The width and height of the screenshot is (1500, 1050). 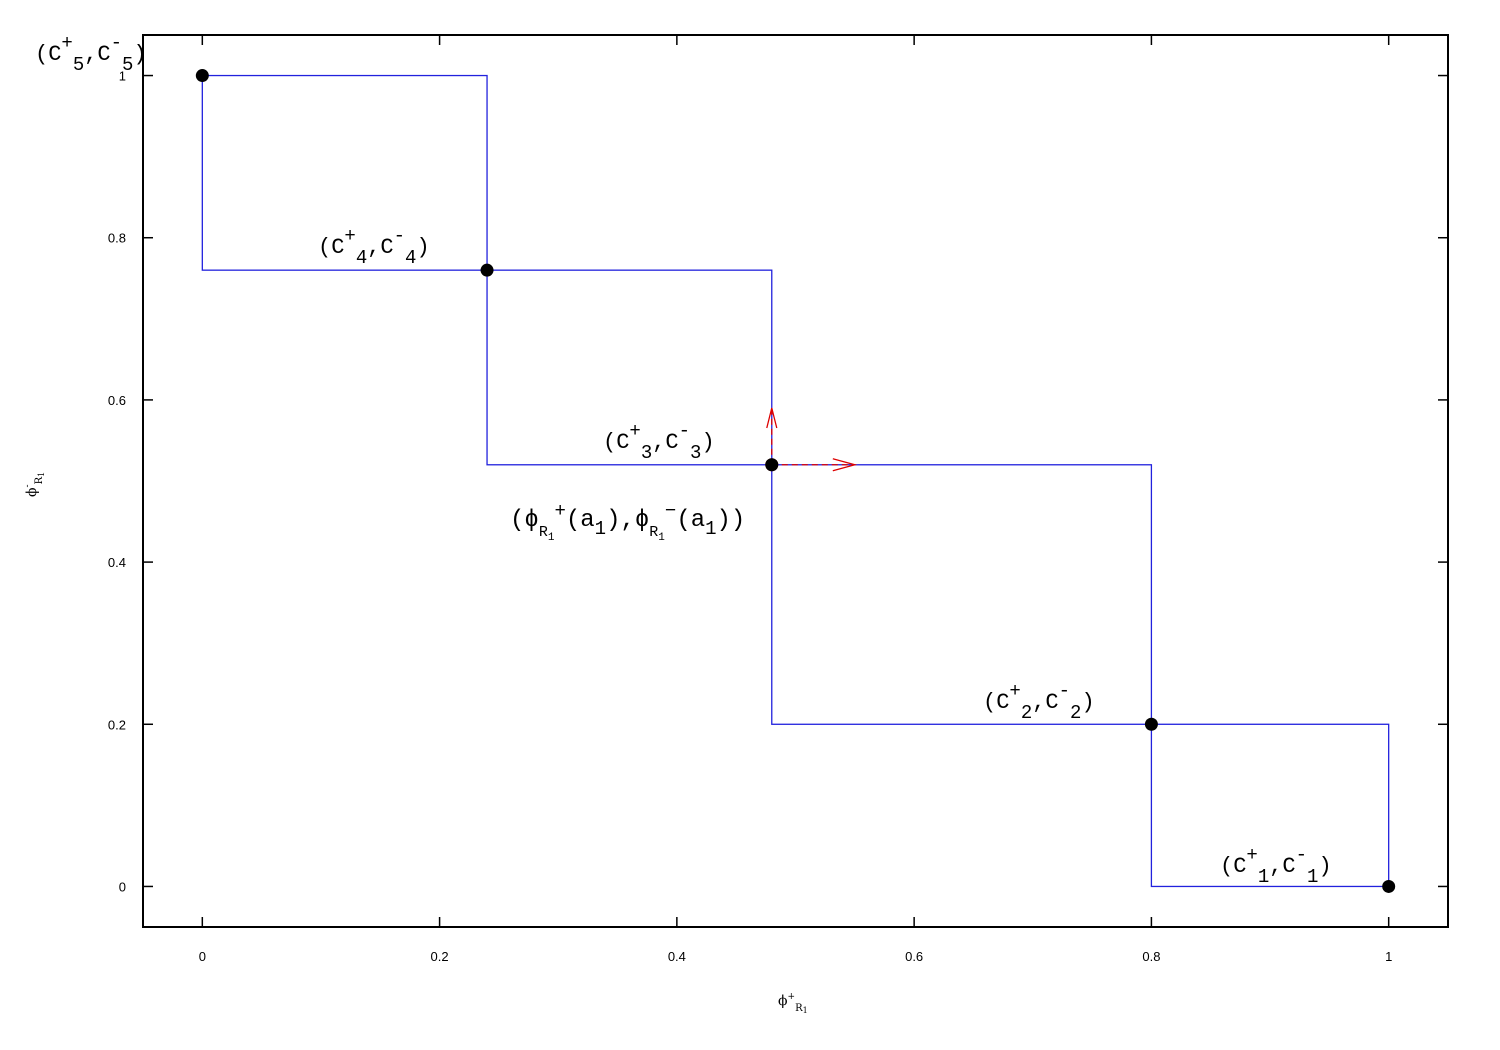 What do you see at coordinates (117, 238) in the screenshot?
I see `y-tick-label-4: 0.8` at bounding box center [117, 238].